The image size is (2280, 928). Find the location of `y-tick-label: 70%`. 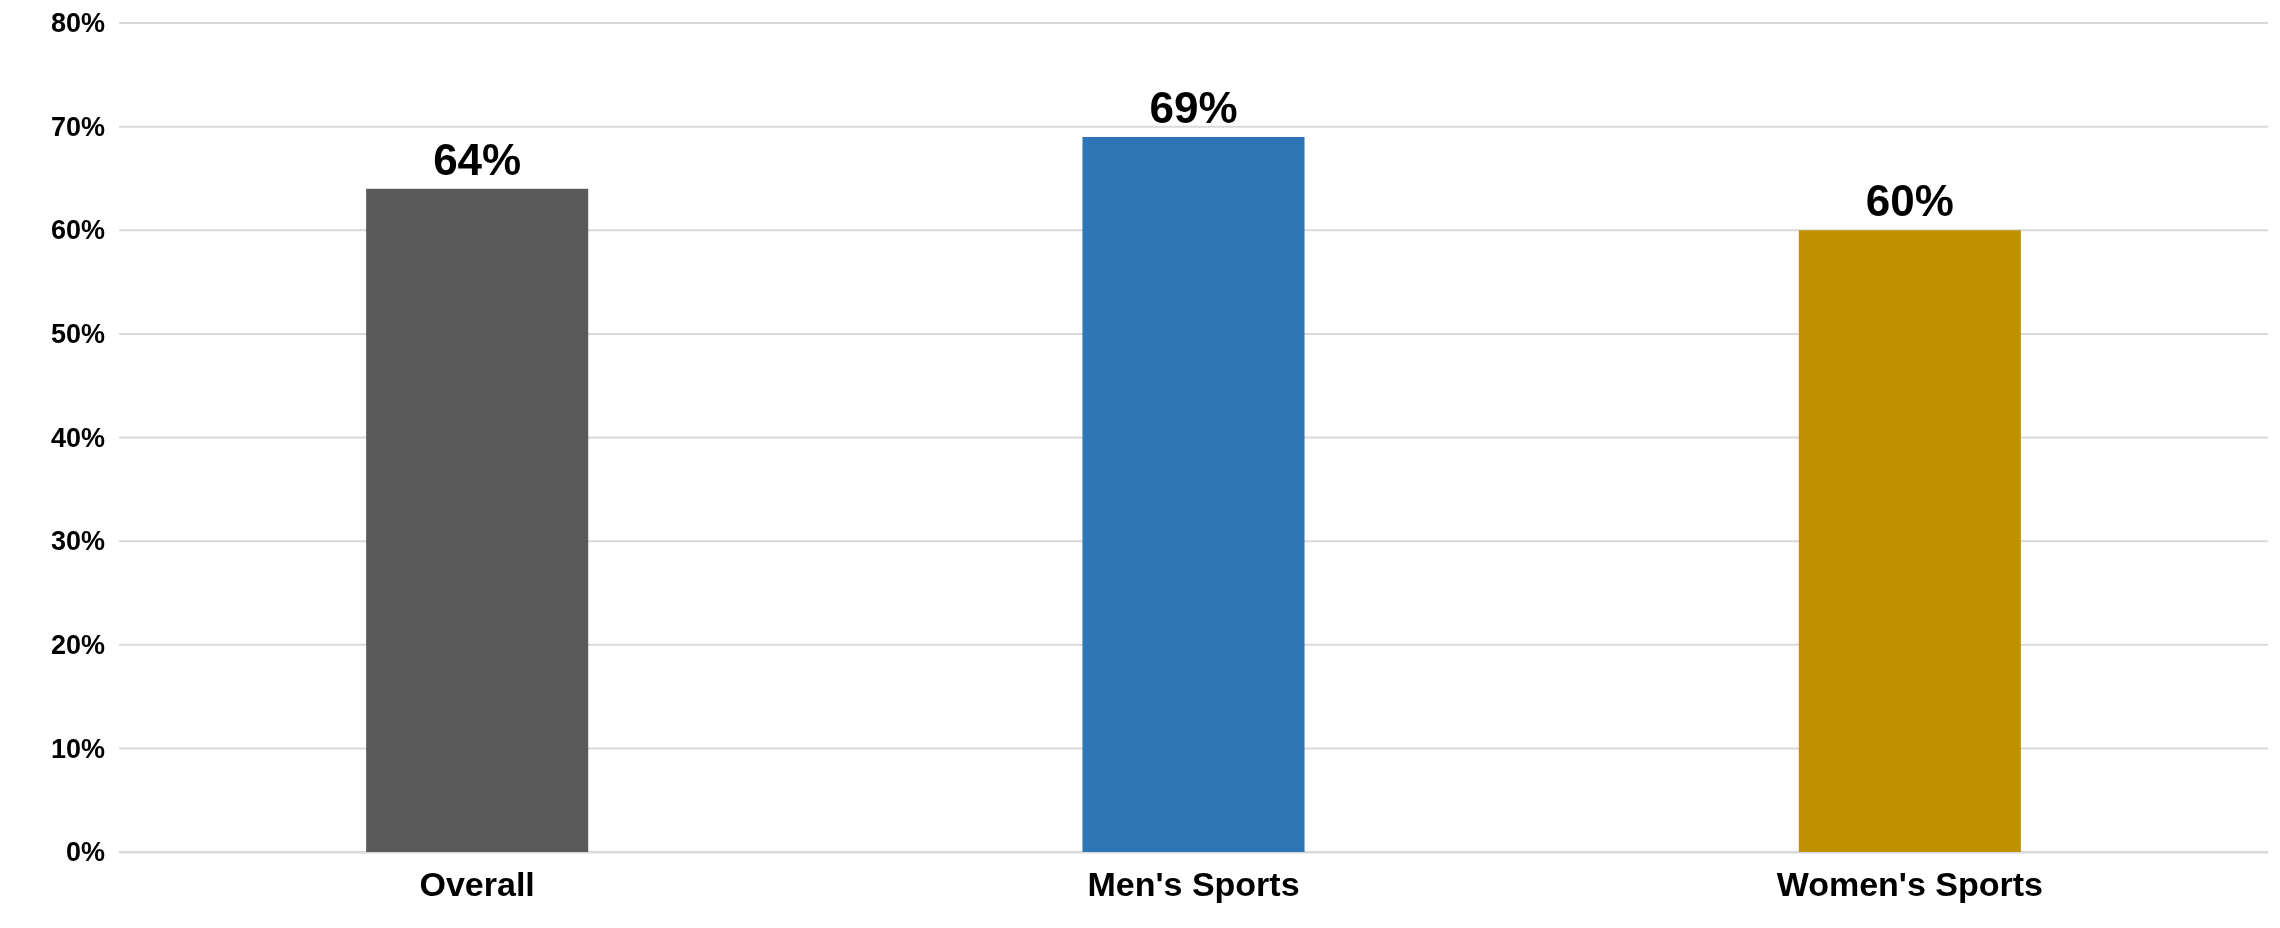

y-tick-label: 70% is located at coordinates (77, 126).